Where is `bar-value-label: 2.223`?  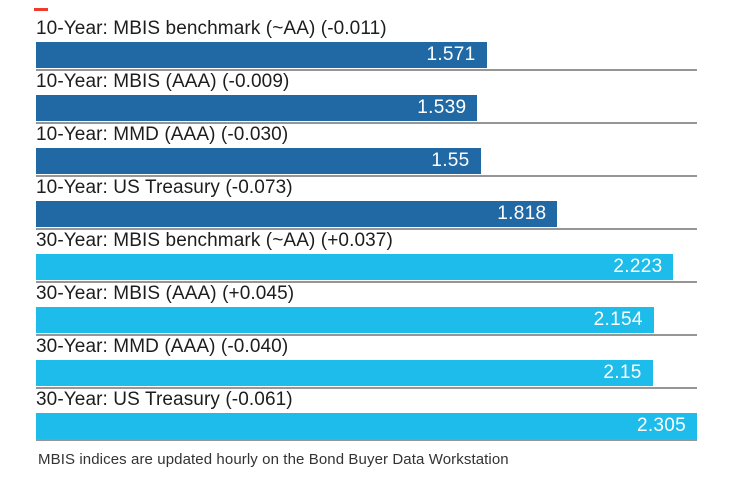 bar-value-label: 2.223 is located at coordinates (638, 266).